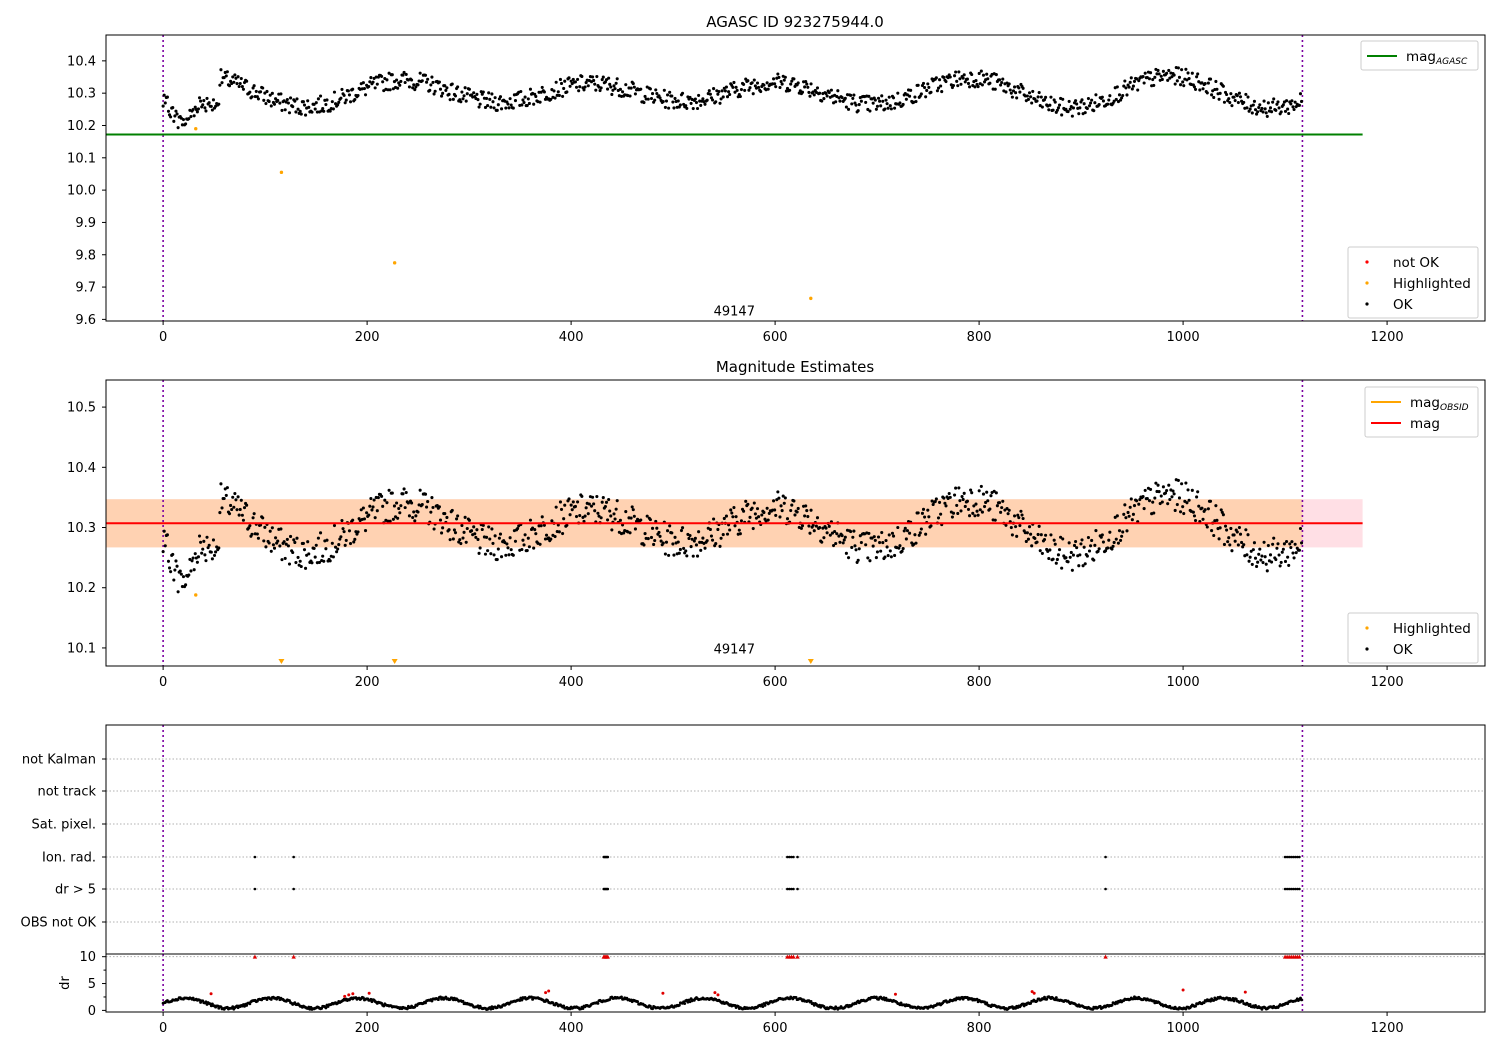 The width and height of the screenshot is (1500, 1050). I want to click on dr-xtick-label: 1200, so click(1387, 1028).